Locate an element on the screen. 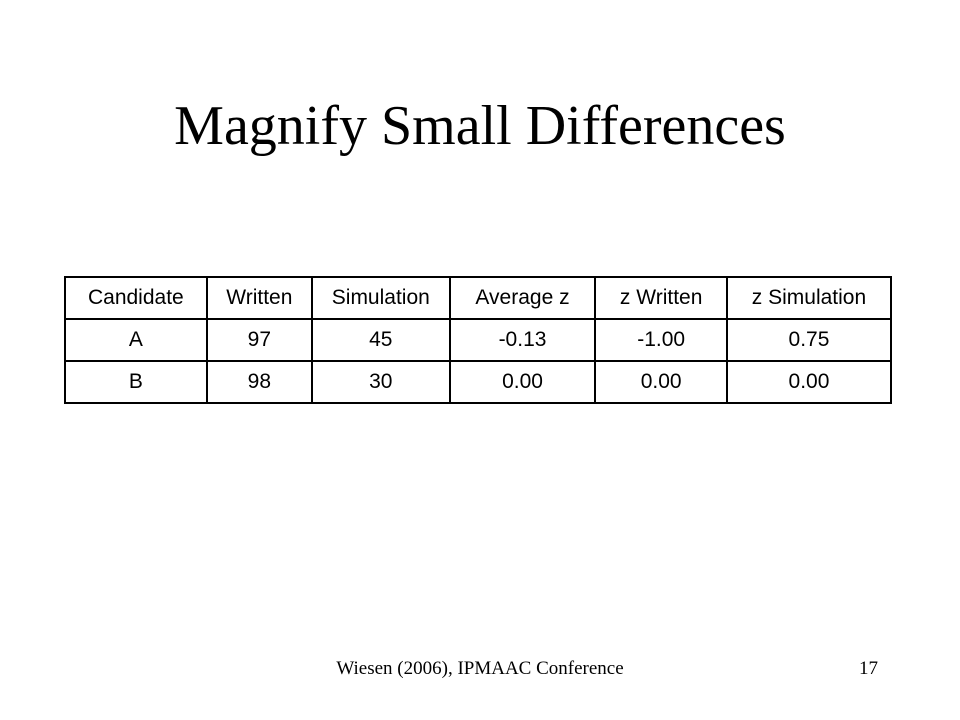  header-average-z: Average z is located at coordinates (522, 298).